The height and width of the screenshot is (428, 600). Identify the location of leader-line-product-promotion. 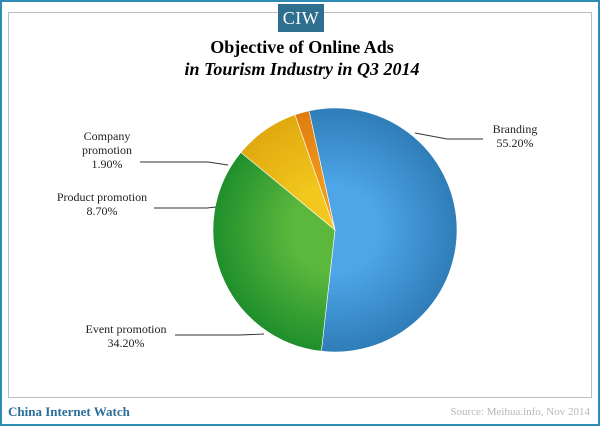
(185, 207).